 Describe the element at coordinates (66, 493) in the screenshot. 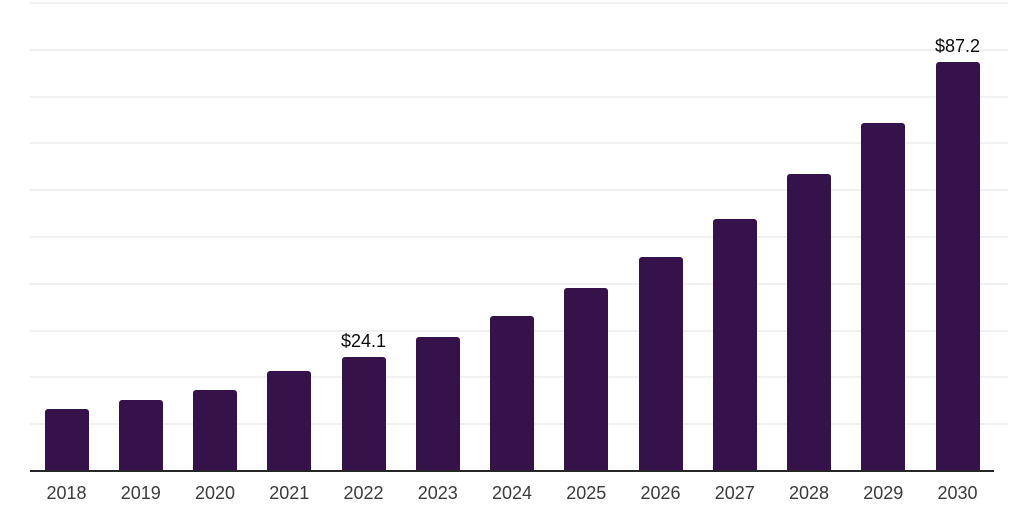

I see `x-tick-label-2018: 2018` at that location.